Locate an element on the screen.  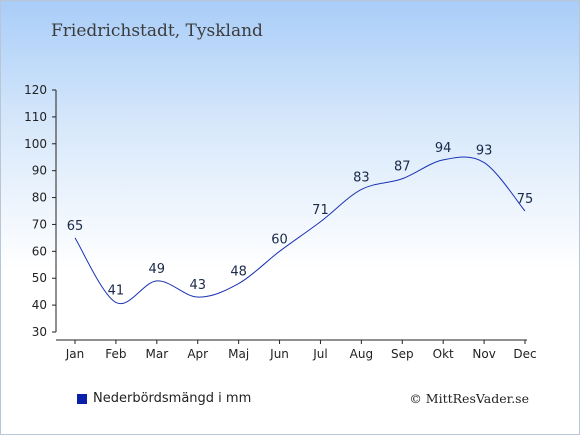
x-tick-label: Dec is located at coordinates (524, 354).